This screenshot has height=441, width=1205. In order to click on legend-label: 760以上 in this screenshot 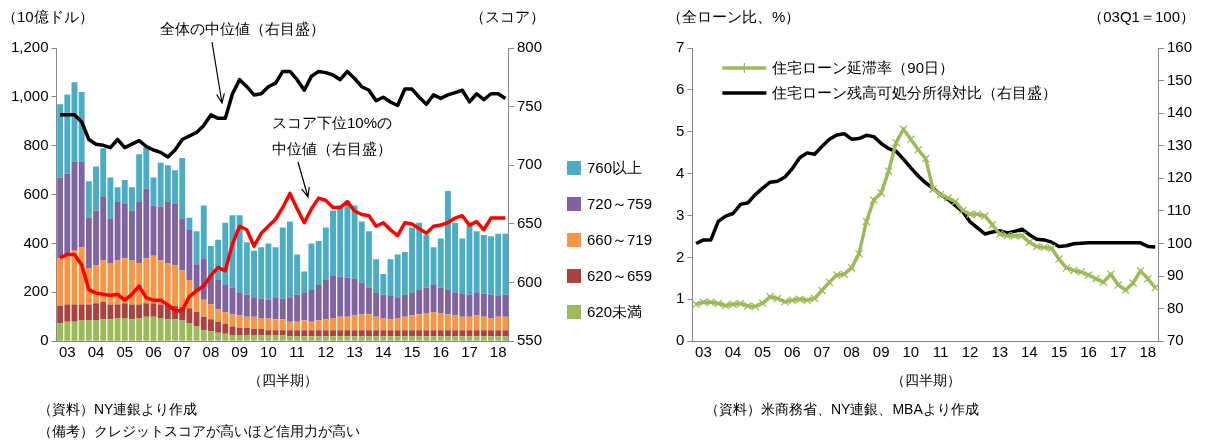, I will do `click(615, 168)`.